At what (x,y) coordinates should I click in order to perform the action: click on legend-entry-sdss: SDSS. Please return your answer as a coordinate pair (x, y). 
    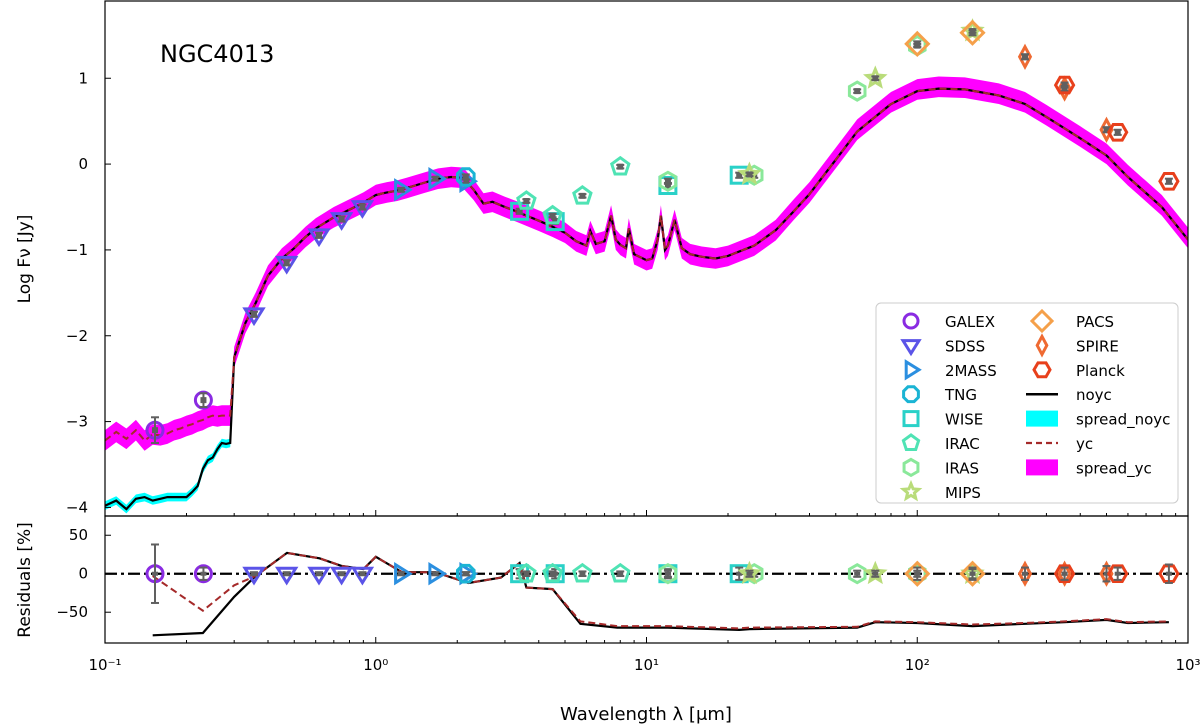
    Looking at the image, I should click on (942, 347).